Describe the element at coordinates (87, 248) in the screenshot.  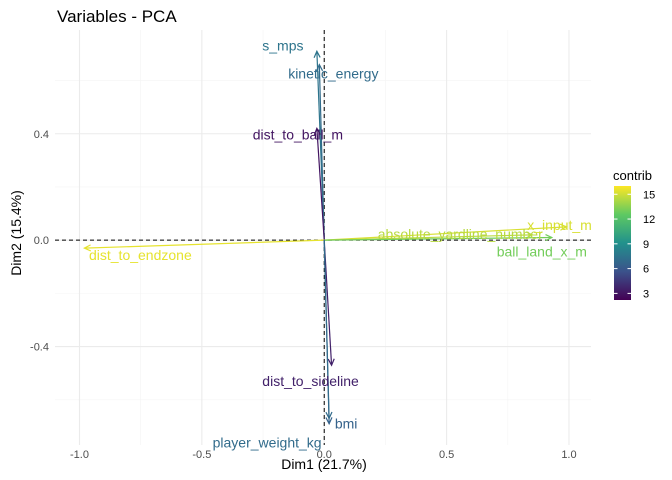
I see `arrowhead-dist_to_endzone` at that location.